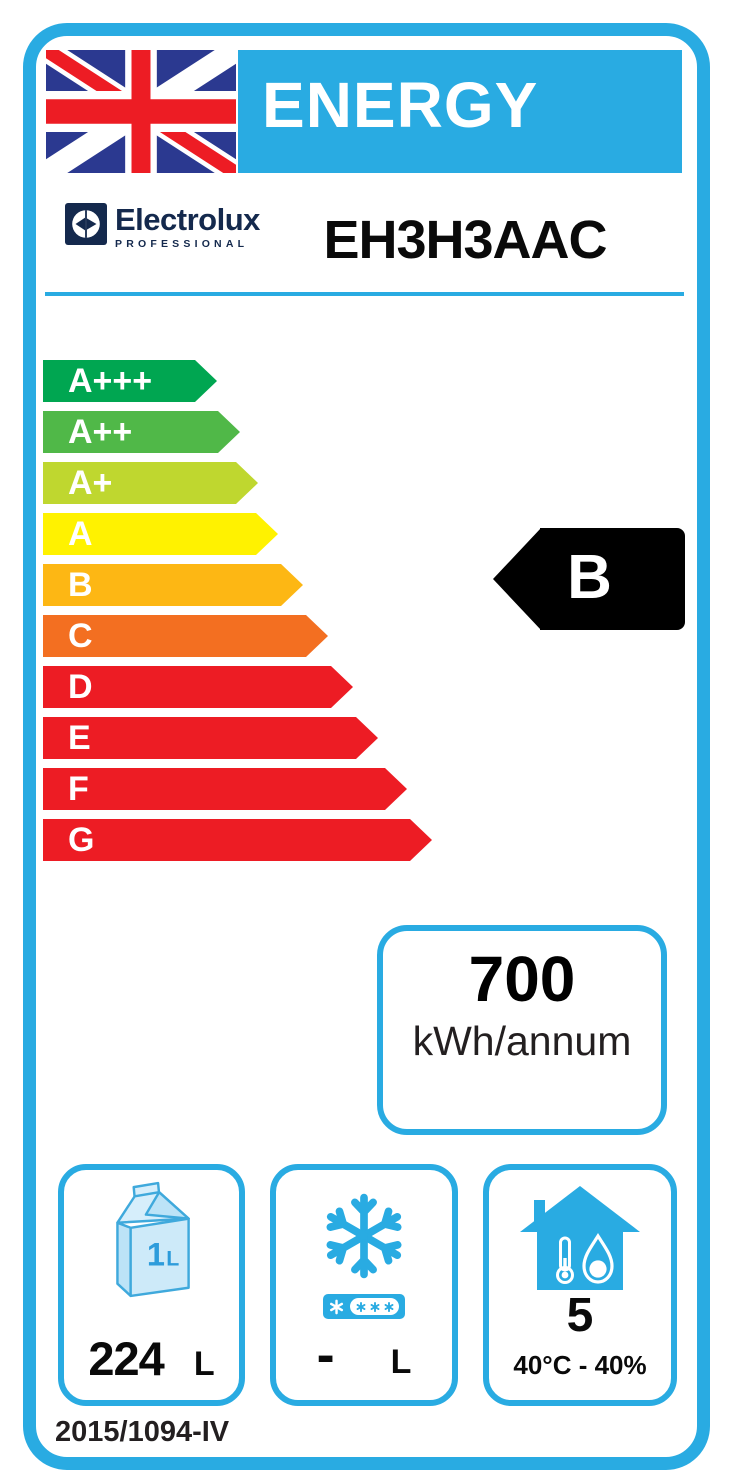  I want to click on energy-class-bar-a++: A++, so click(141, 432).